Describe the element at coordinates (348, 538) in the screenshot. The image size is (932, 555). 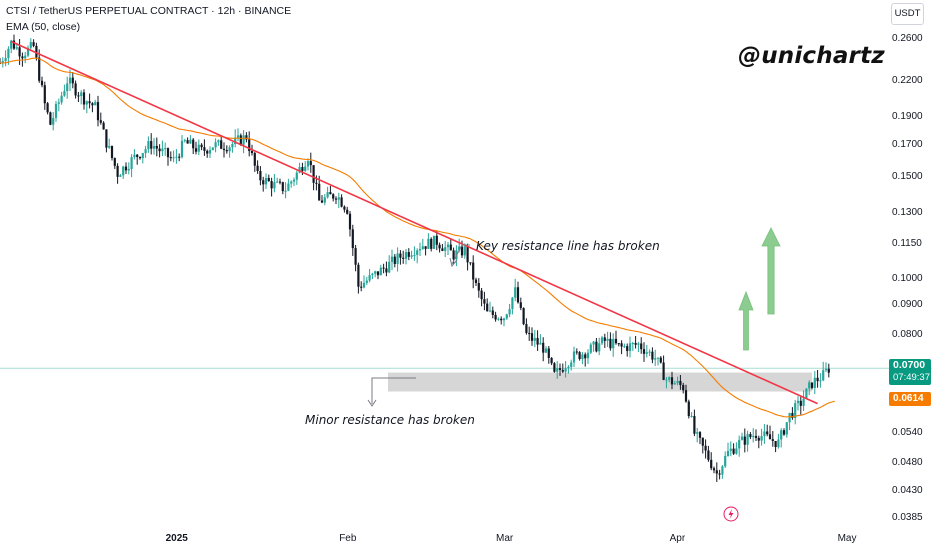
I see `time-tick-label: Feb` at that location.